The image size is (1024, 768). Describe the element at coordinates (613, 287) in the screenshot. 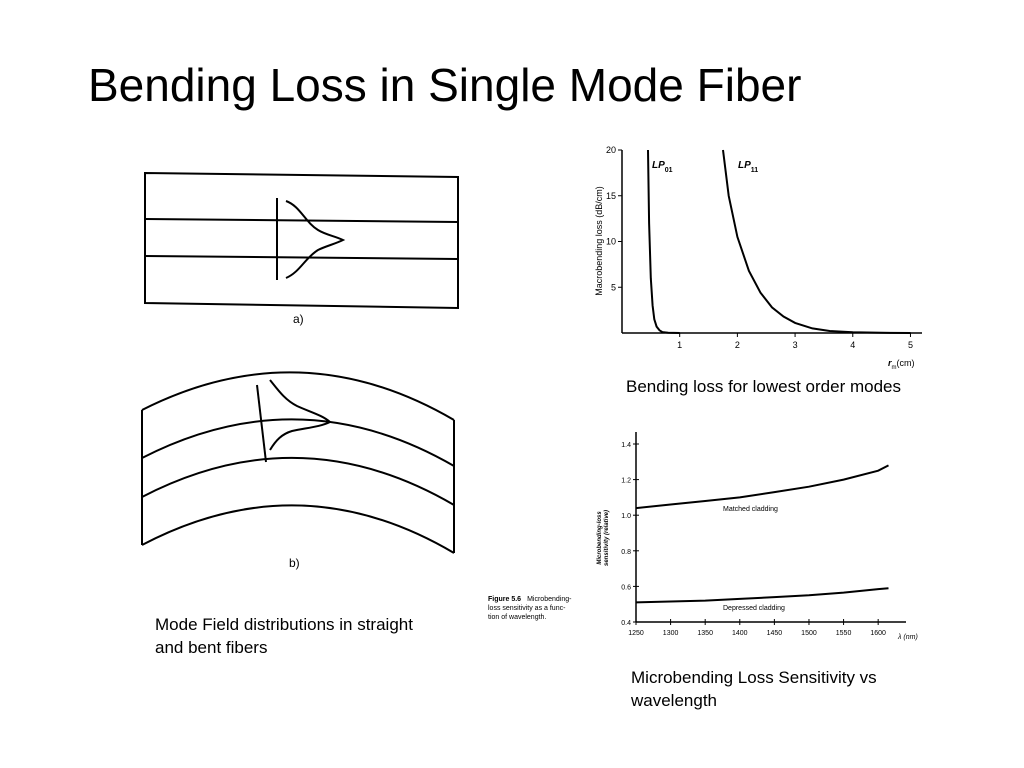

I see `y-tick-label: 5` at that location.